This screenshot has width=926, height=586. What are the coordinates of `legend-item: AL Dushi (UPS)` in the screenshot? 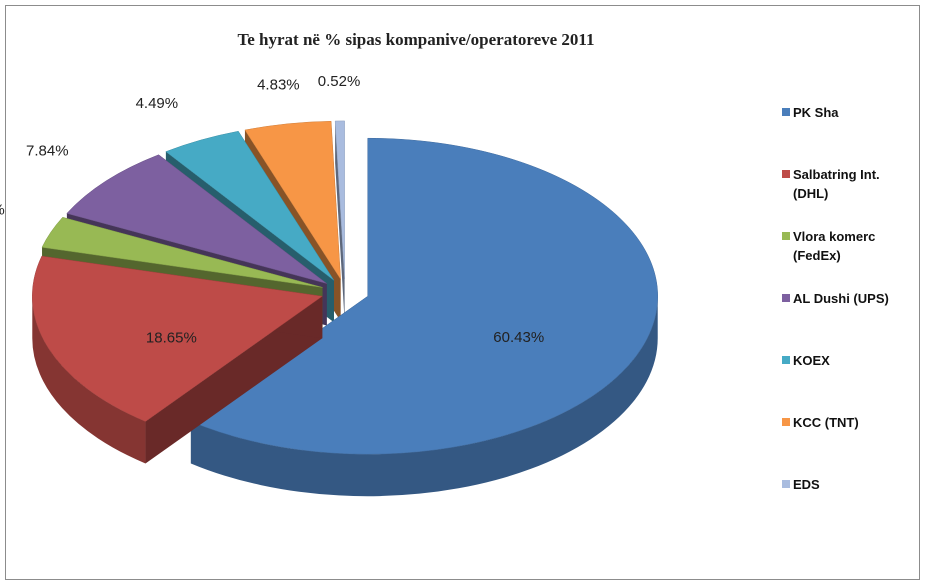 It's located at (852, 298).